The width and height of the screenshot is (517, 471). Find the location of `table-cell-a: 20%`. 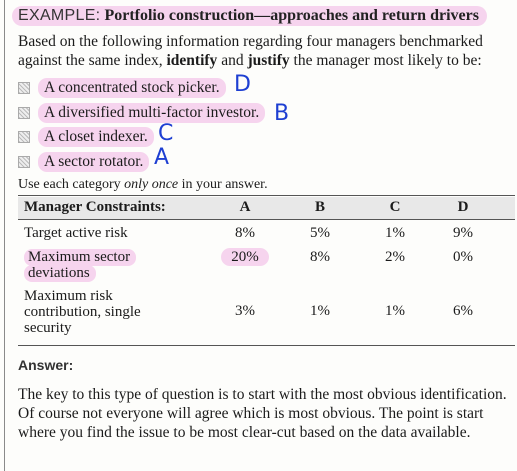

table-cell-a: 20% is located at coordinates (245, 257).